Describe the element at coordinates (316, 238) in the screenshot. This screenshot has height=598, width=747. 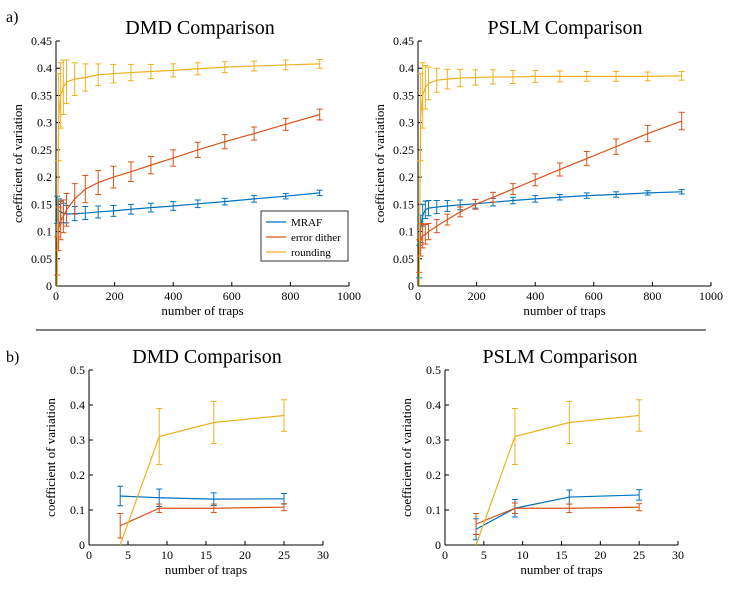
I see `legend-label: error dither` at that location.